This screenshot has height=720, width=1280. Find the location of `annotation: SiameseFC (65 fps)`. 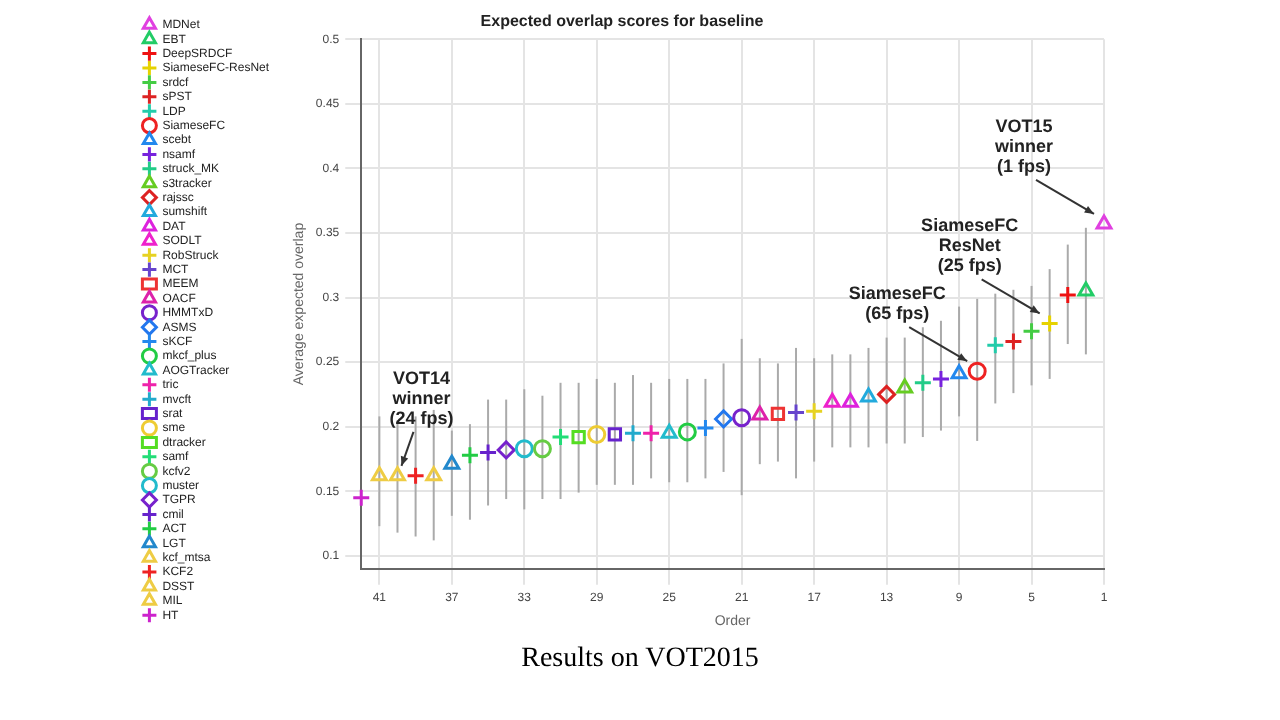

annotation: SiameseFC (65 fps) is located at coordinates (897, 303).